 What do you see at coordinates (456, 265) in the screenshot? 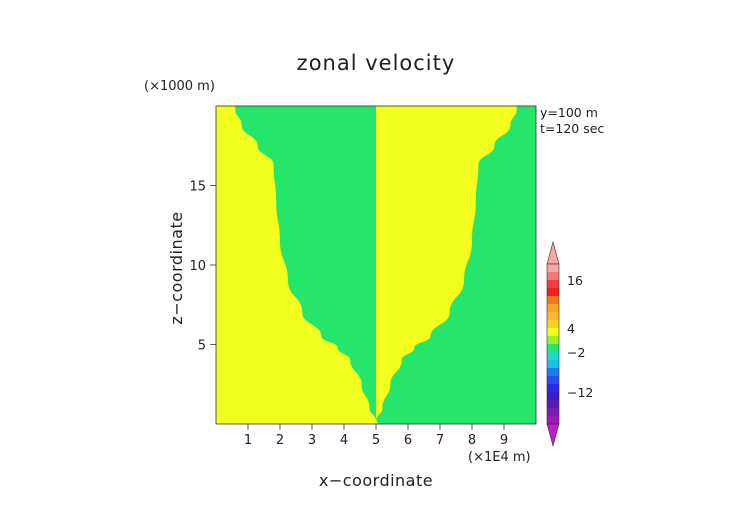
I see `region-negative-right` at bounding box center [456, 265].